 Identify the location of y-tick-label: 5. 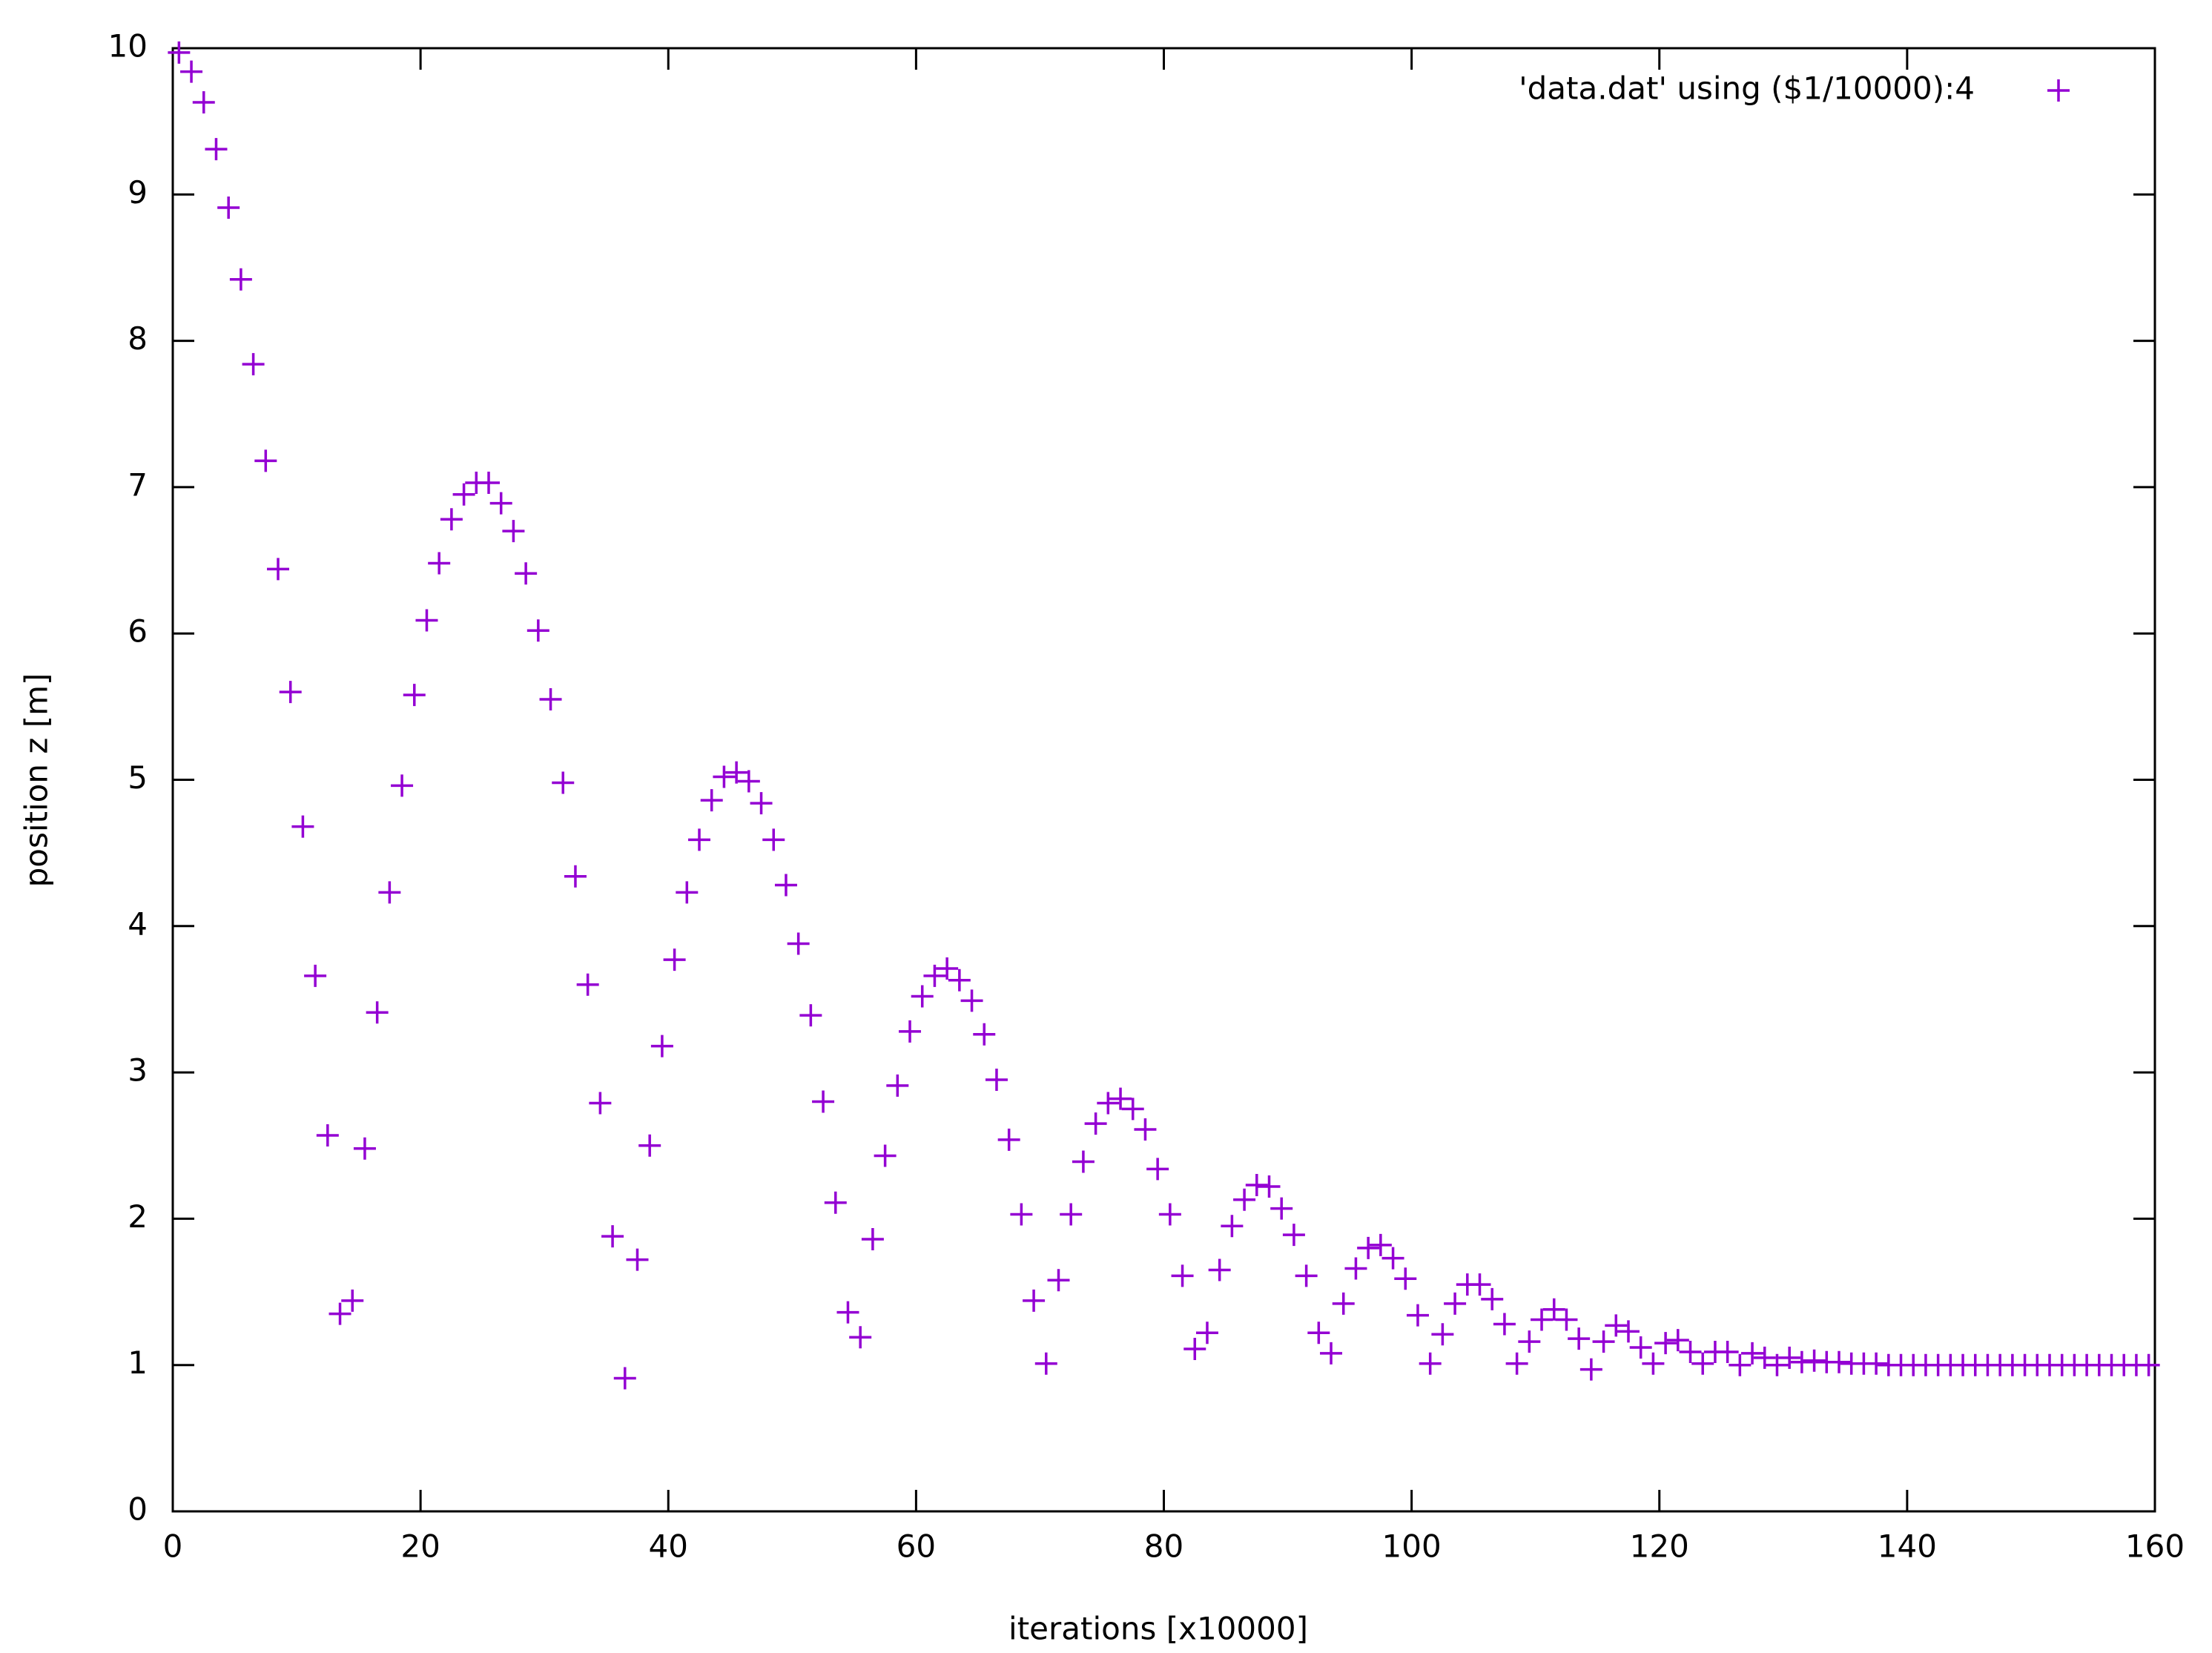
(138, 778).